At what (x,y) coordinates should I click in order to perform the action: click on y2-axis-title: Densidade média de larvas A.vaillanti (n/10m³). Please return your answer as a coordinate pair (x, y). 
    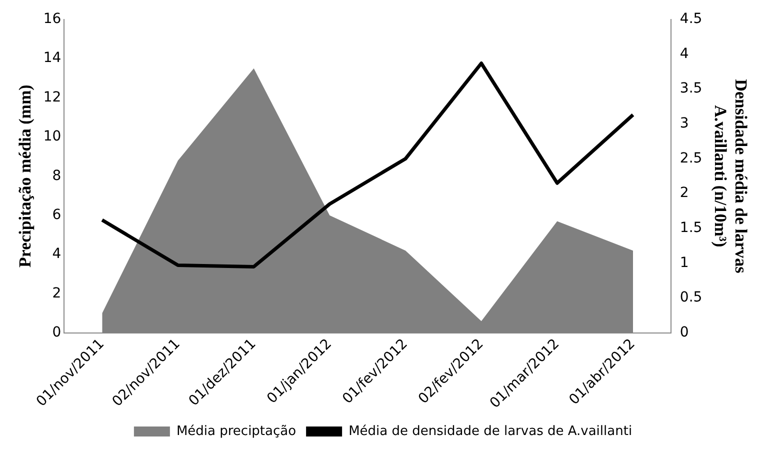
    Looking at the image, I should click on (730, 176).